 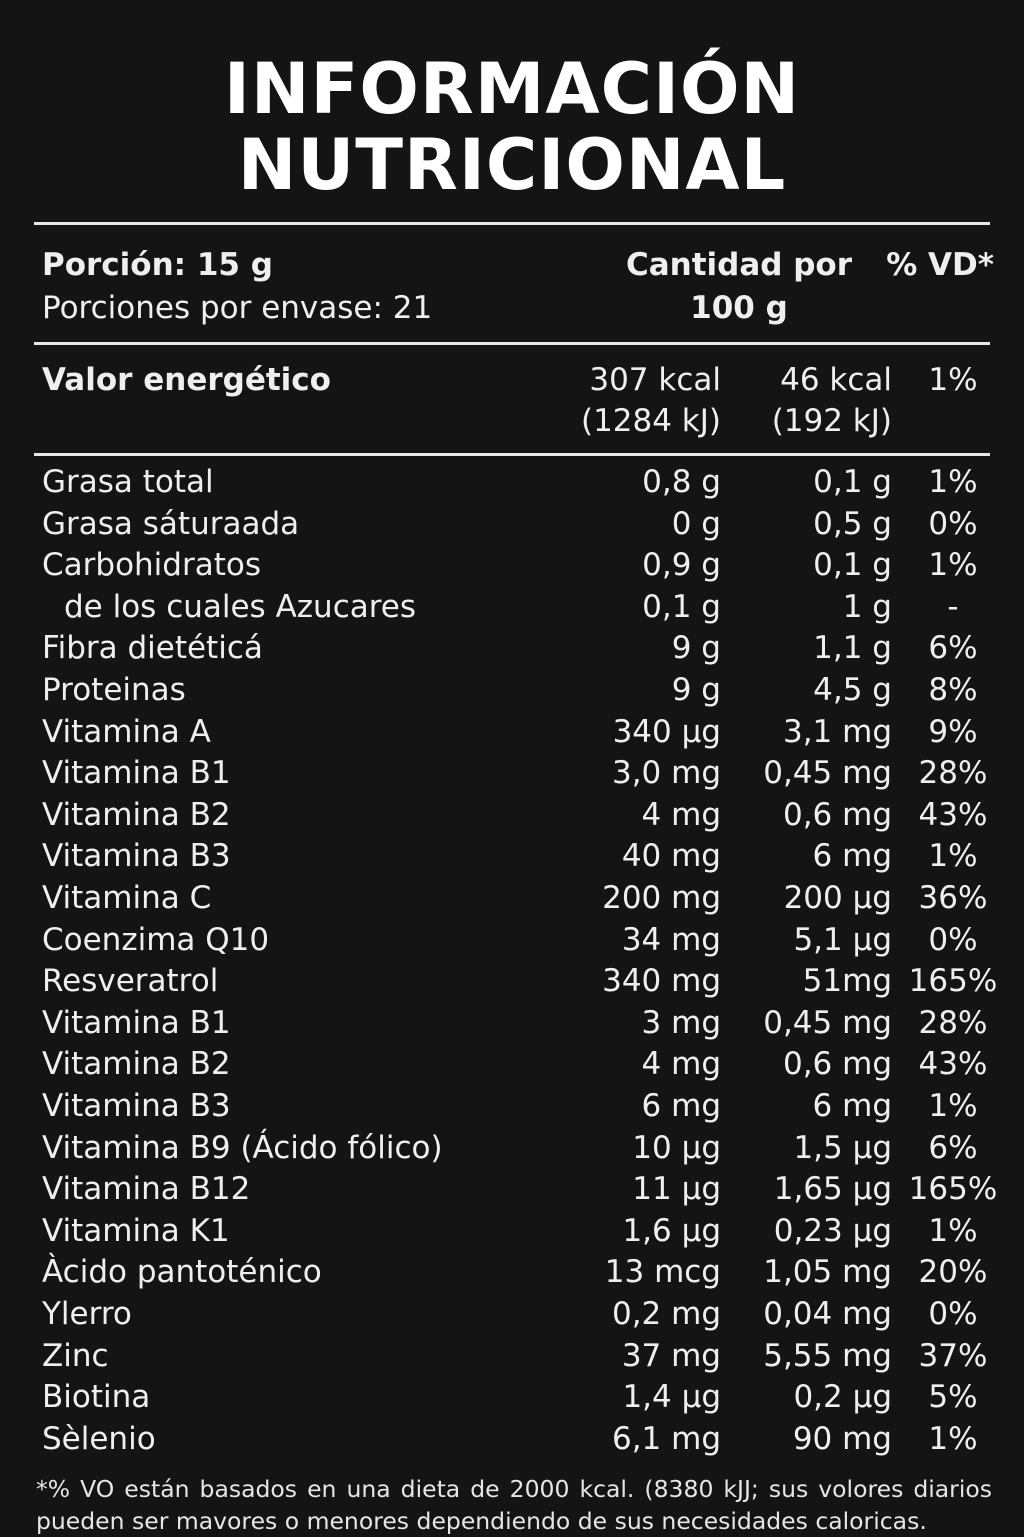 I want to click on title-line-2: NUTRICIONAL, so click(x=512, y=165).